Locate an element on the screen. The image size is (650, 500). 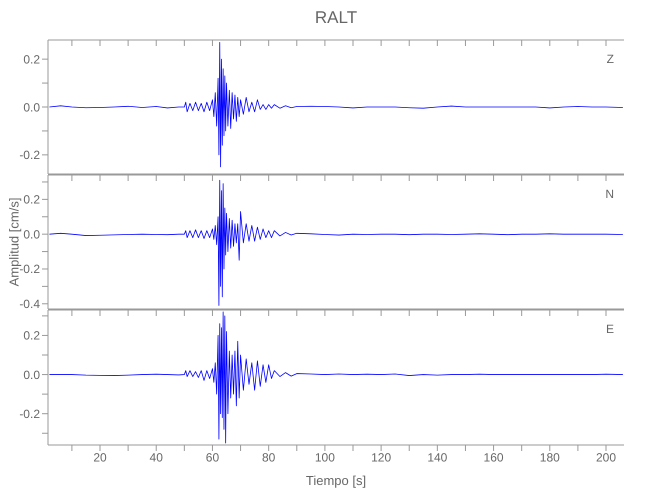
y-tick-label: -0.4 is located at coordinates (29, 304).